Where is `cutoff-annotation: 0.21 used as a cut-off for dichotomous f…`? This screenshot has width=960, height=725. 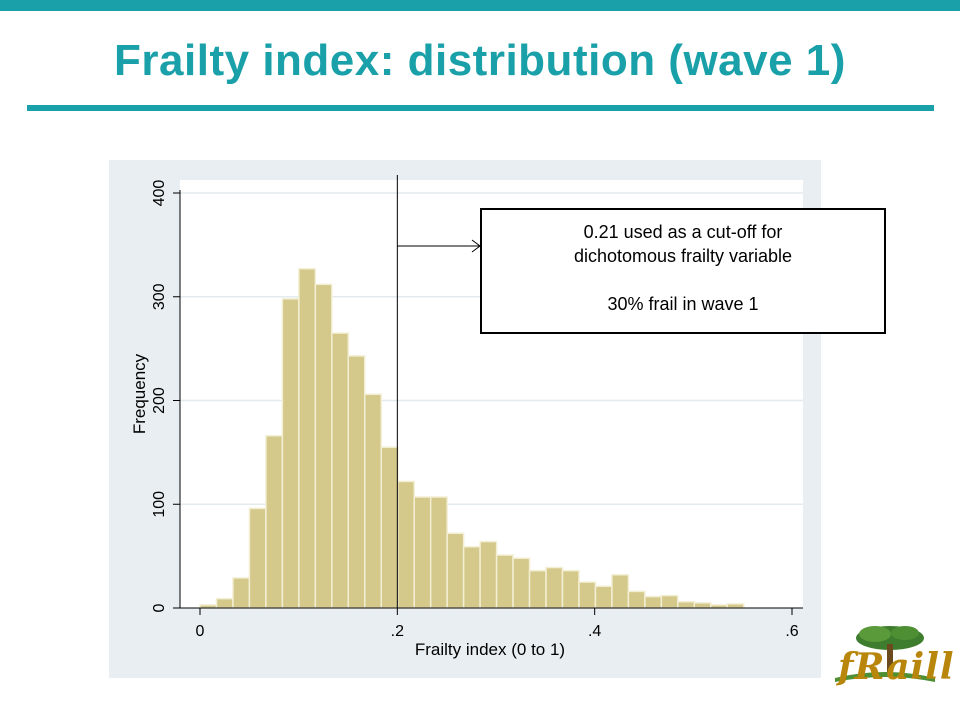
cutoff-annotation: 0.21 used as a cut-off for dichotomous f… is located at coordinates (683, 271).